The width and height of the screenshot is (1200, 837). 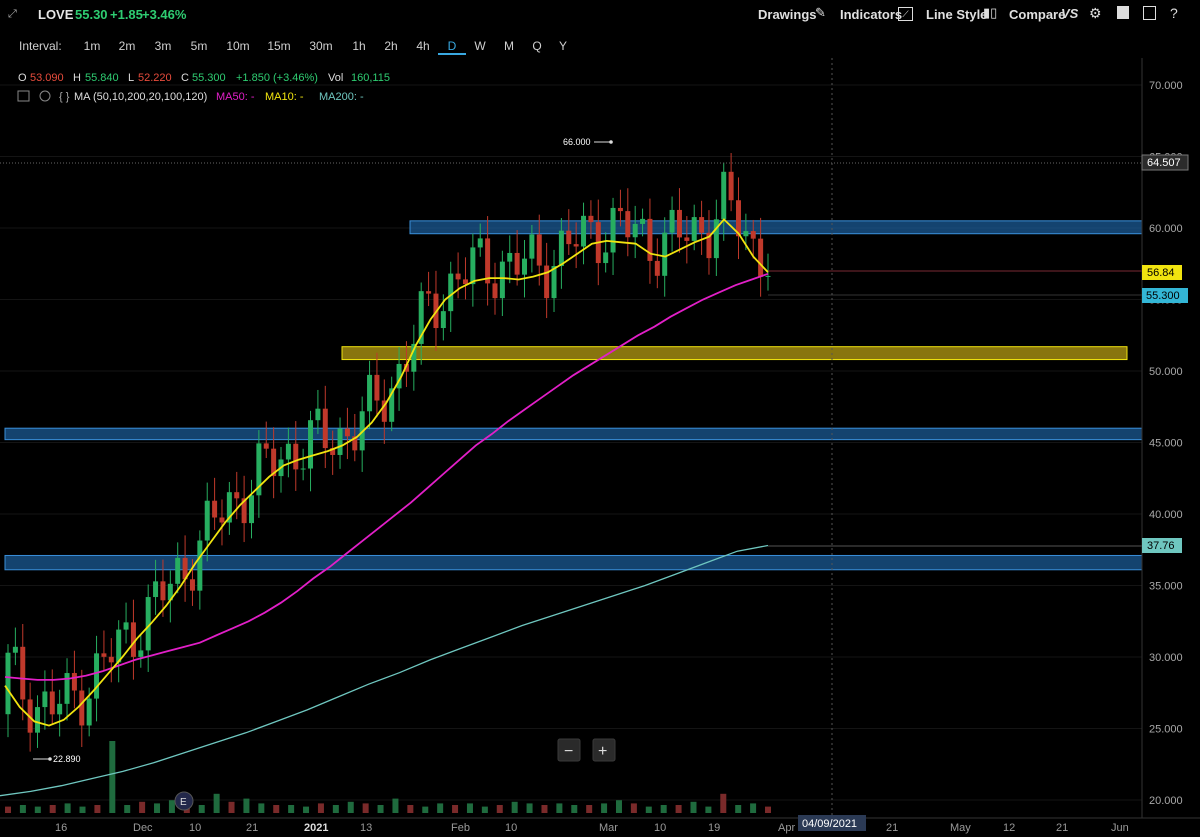 I want to click on symbol-label: LOVE, so click(x=56, y=14).